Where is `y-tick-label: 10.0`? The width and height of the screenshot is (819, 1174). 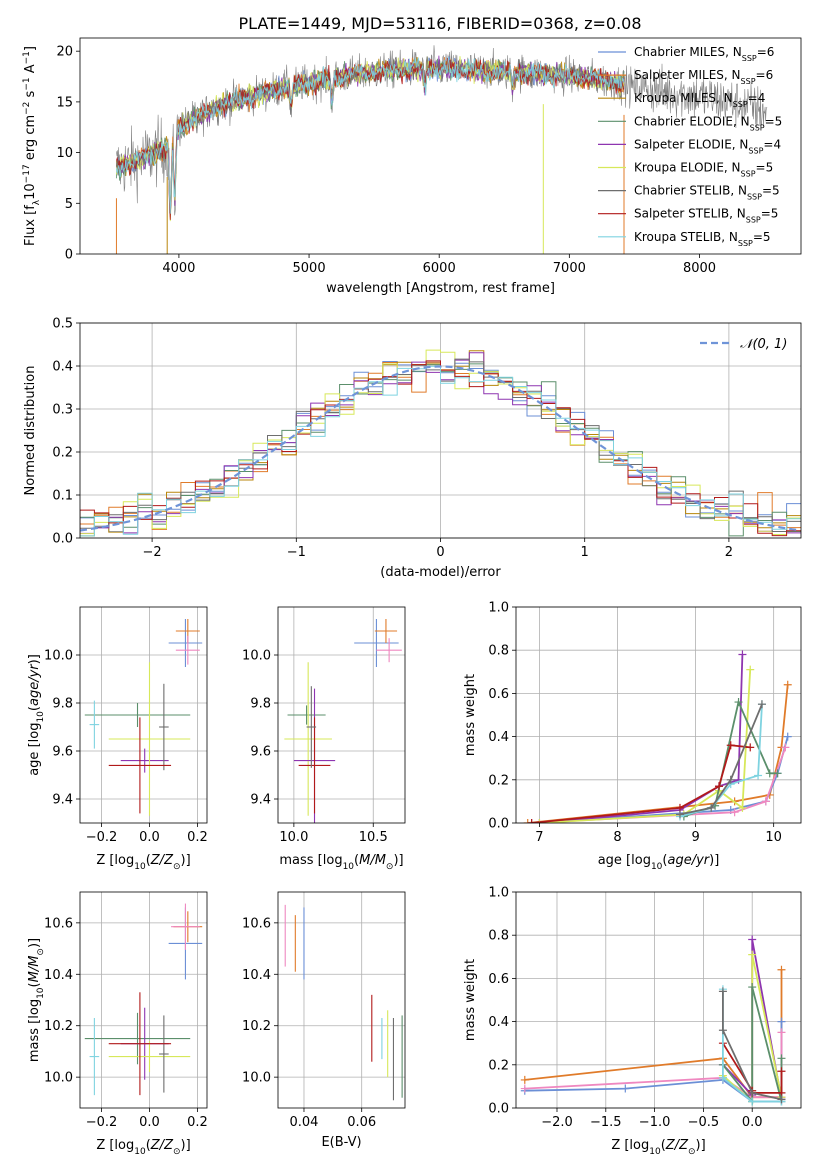
y-tick-label: 10.0 is located at coordinates (58, 1078).